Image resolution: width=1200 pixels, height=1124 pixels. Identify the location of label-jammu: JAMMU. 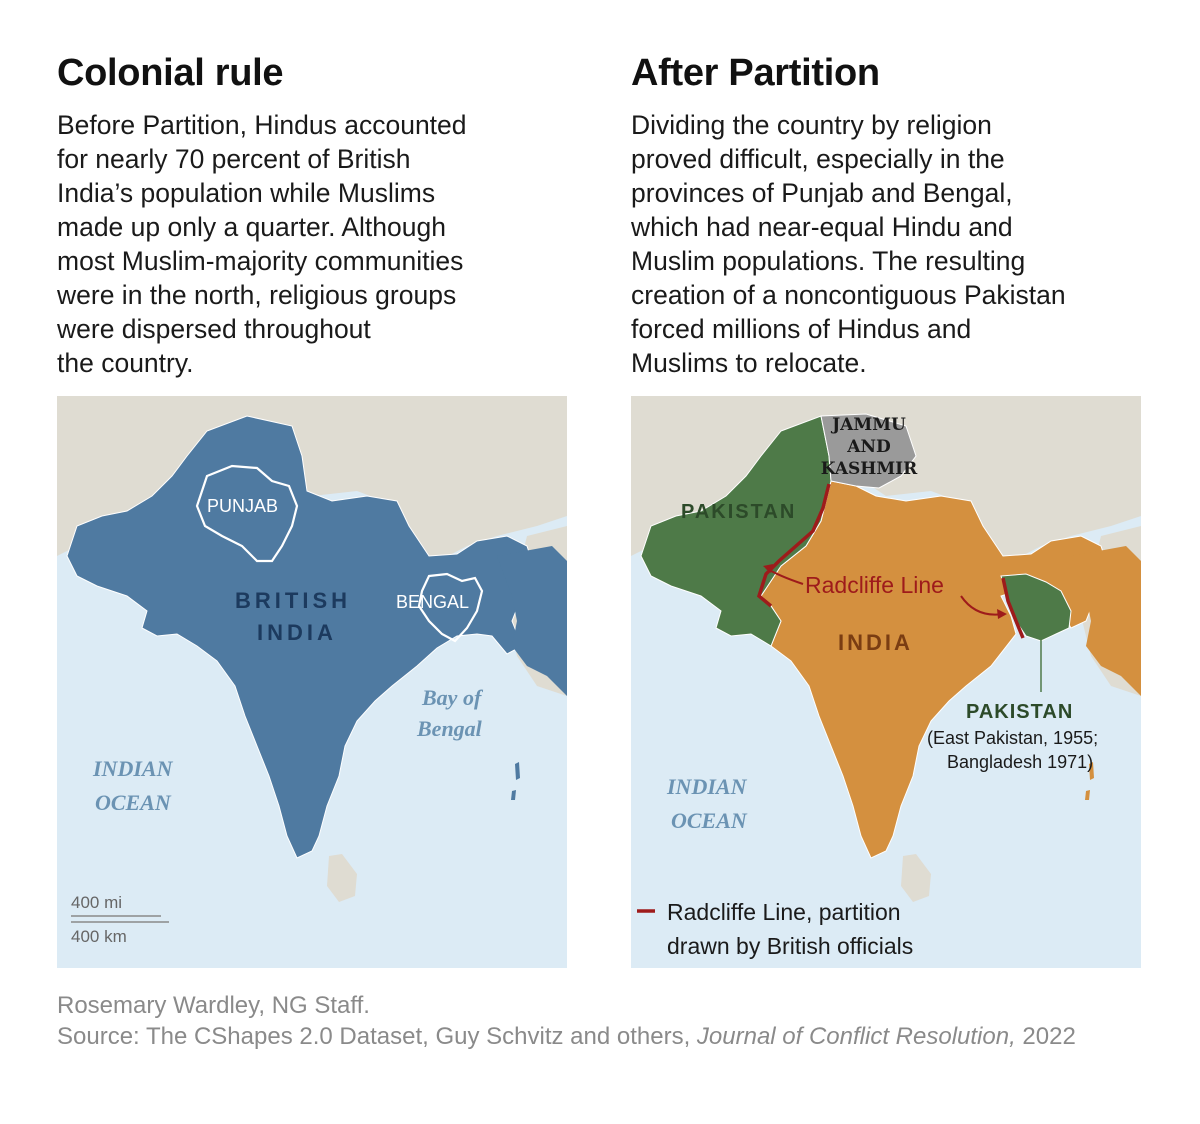
(868, 425).